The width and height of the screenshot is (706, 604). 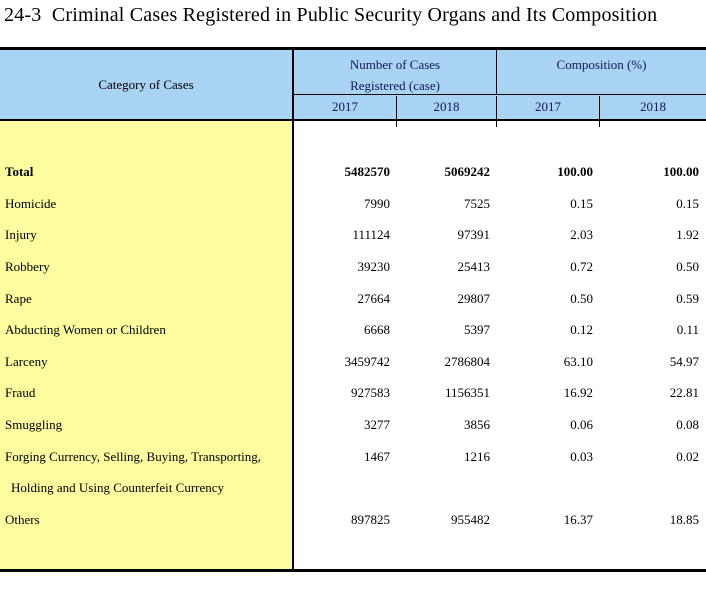 I want to click on table-row: Rape 27664 29807 0.50 0.59, so click(x=353, y=298).